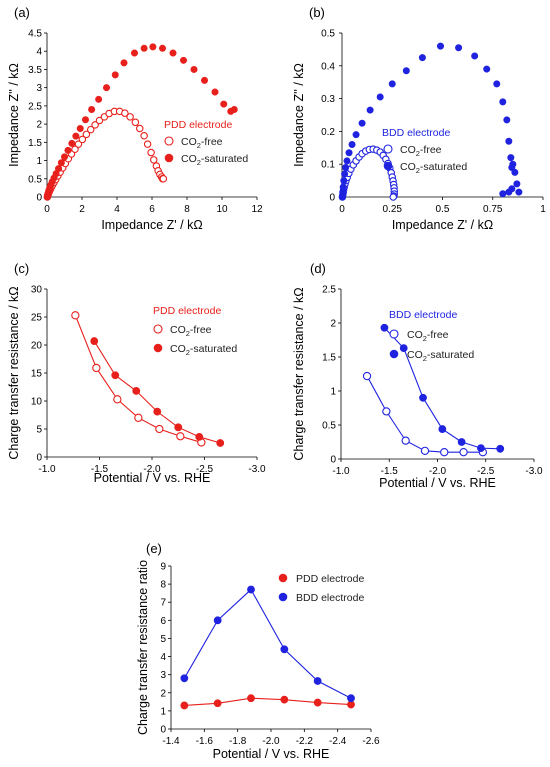 The image size is (550, 767). Describe the element at coordinates (152, 469) in the screenshot. I see `x-tick-label: -2.0` at that location.